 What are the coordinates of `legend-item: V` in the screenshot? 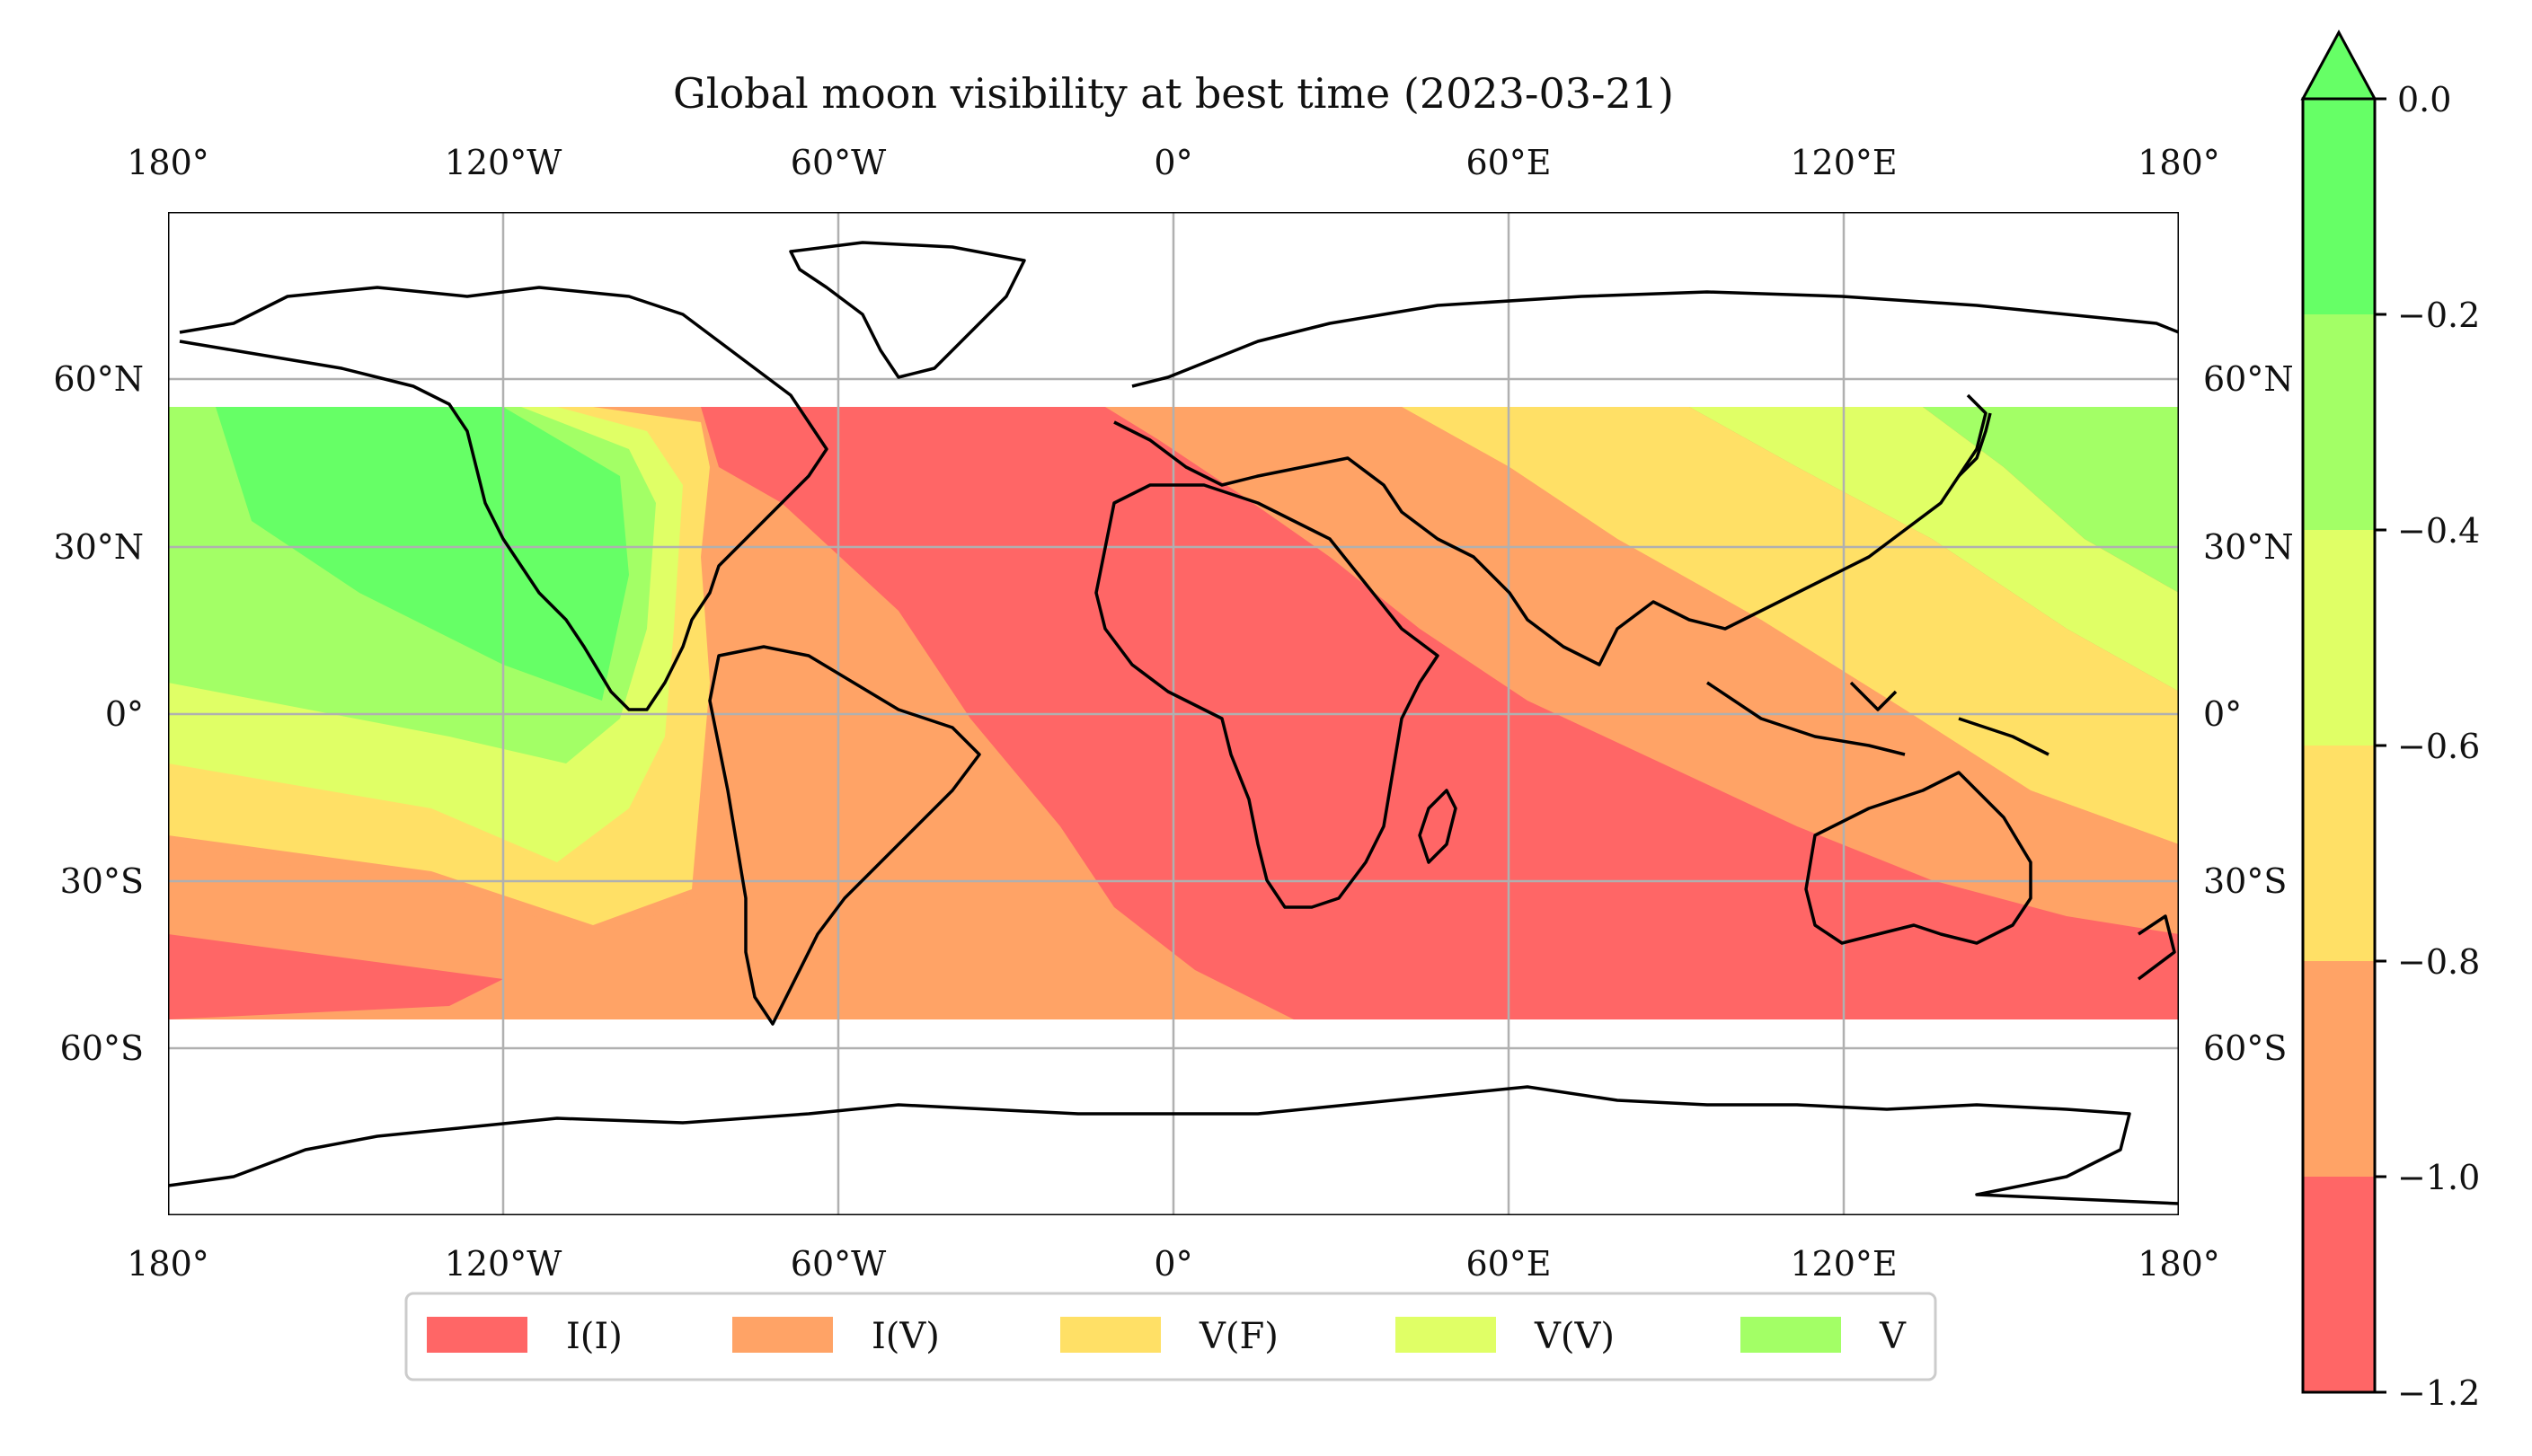 It's located at (1823, 1337).